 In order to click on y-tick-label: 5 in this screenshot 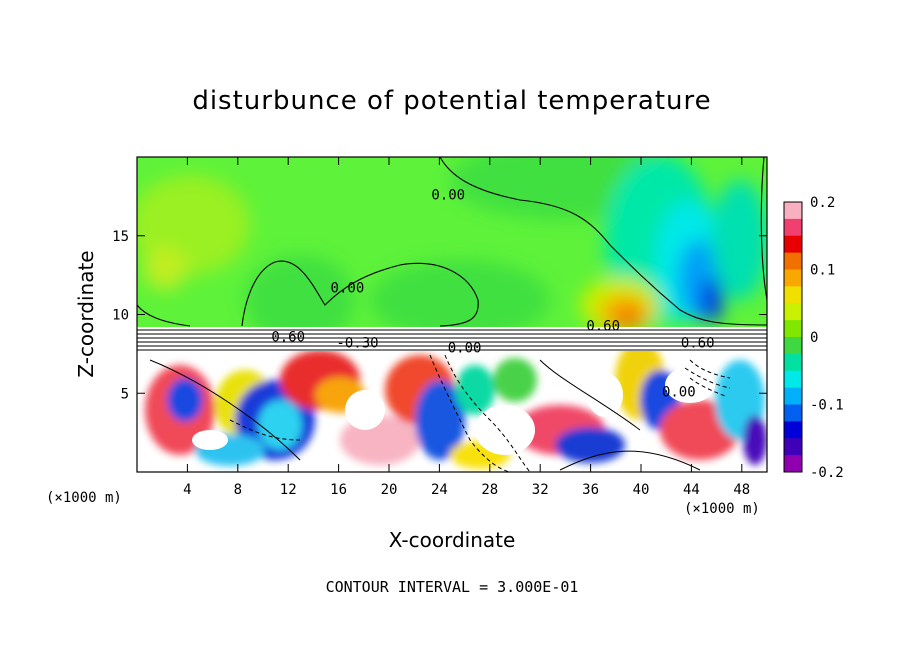, I will do `click(125, 394)`.